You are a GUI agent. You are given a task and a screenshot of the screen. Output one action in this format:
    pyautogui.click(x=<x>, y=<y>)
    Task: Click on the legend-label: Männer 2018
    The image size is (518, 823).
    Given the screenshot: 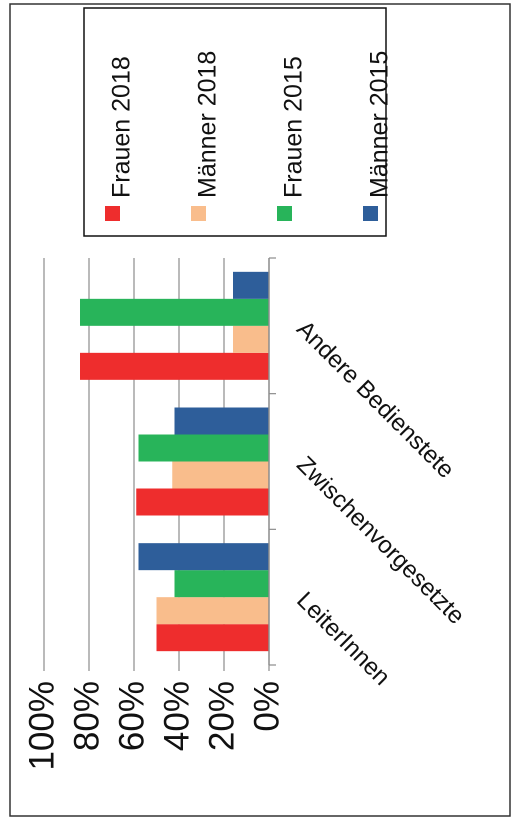 What is the action you would take?
    pyautogui.click(x=208, y=124)
    